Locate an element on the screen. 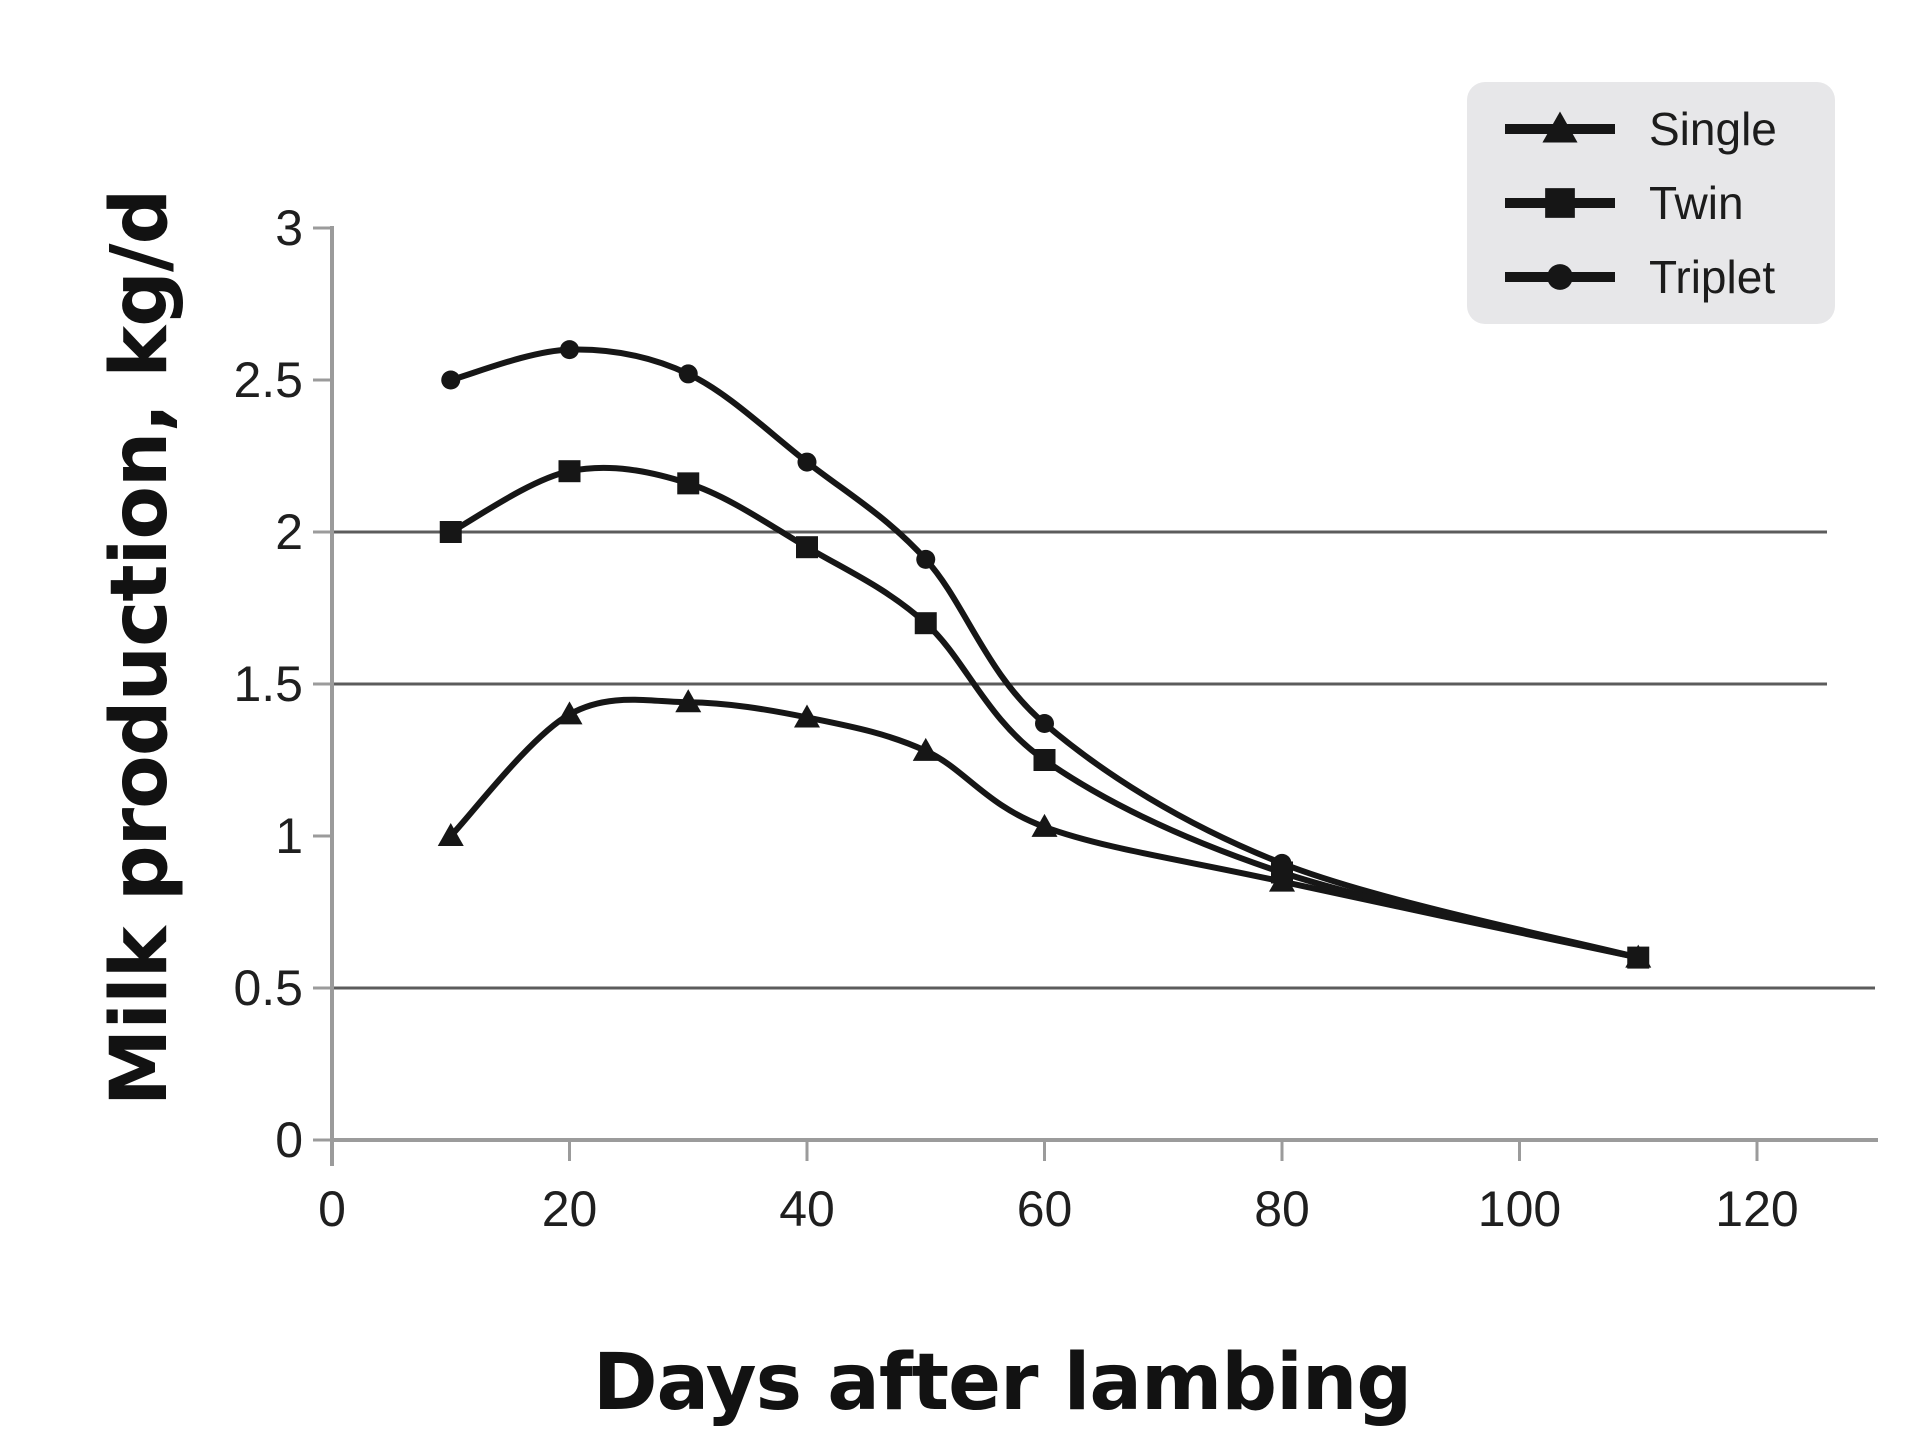 The height and width of the screenshot is (1440, 1920). y-axis-ticks: 0 0.5 1 1.5 2 2.5 3 is located at coordinates (283, 684).